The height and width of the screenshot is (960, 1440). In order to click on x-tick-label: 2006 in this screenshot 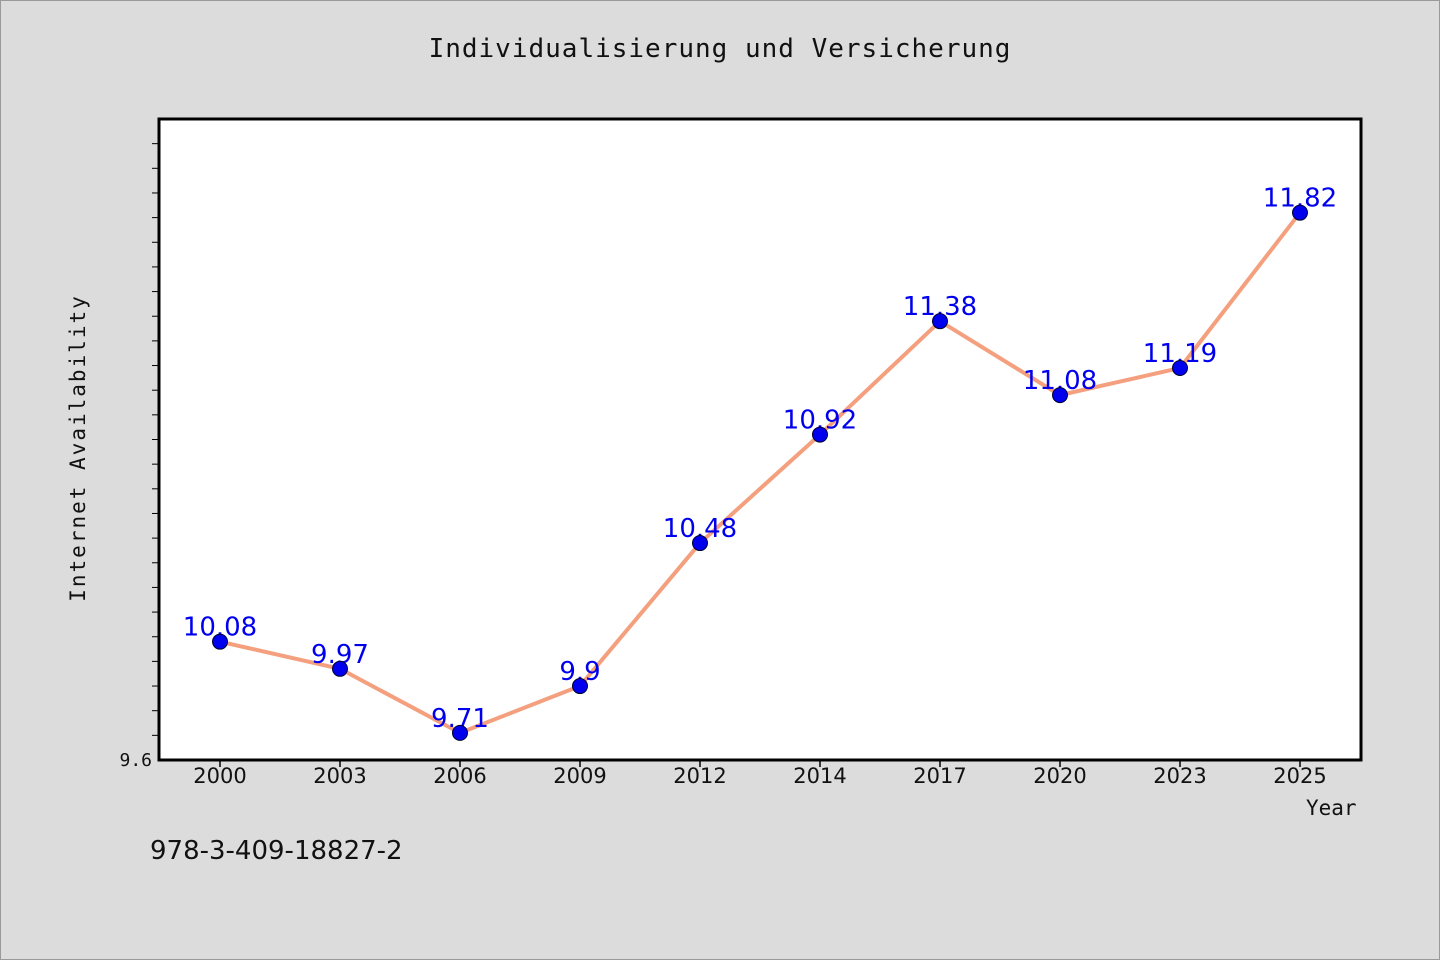, I will do `click(459, 776)`.